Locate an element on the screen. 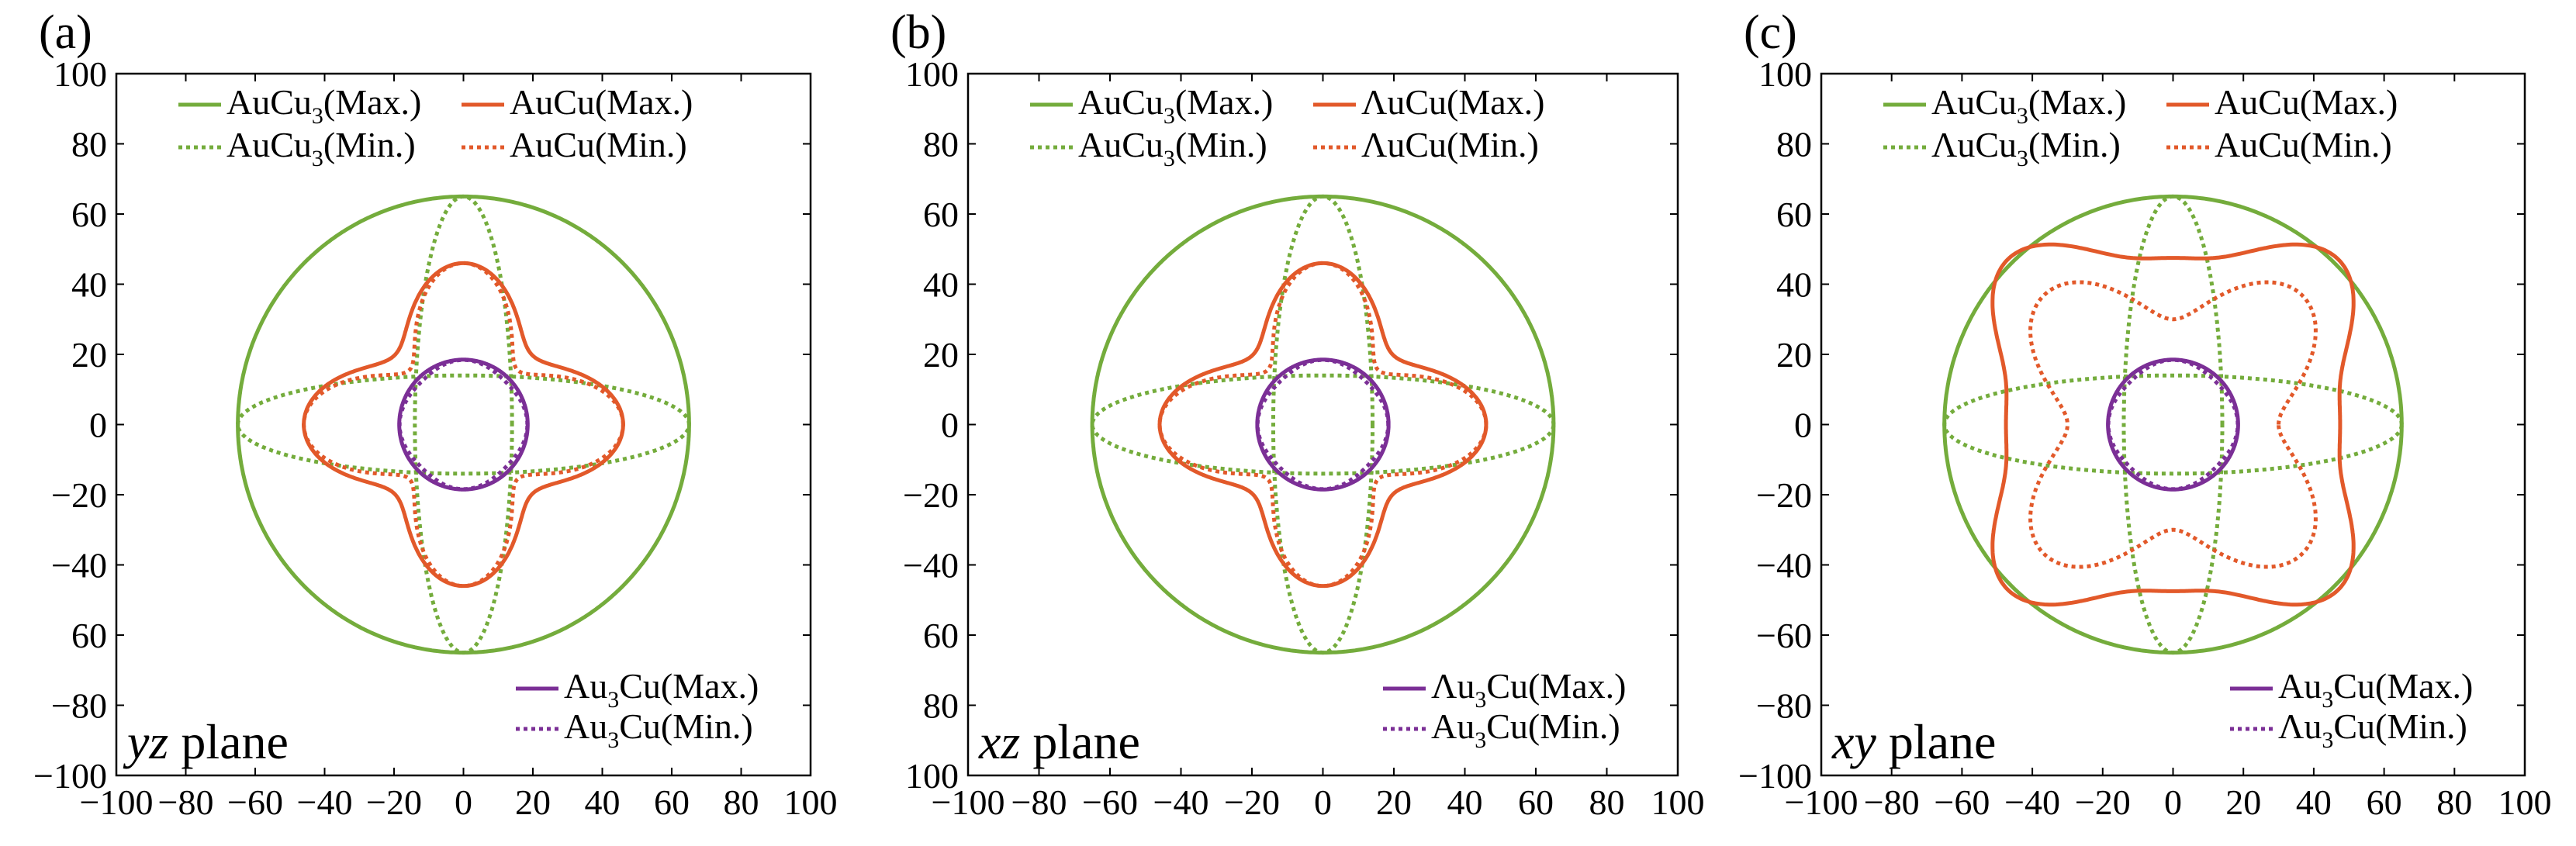  y-tick-label: 20 is located at coordinates (941, 355).